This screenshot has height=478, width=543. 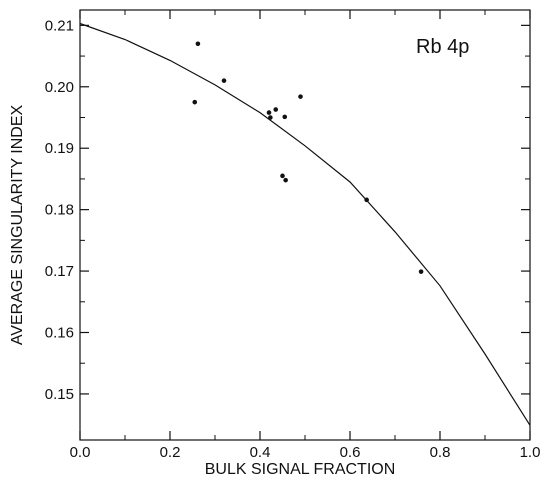 I want to click on y-tick-label: 0.21, so click(x=59, y=25).